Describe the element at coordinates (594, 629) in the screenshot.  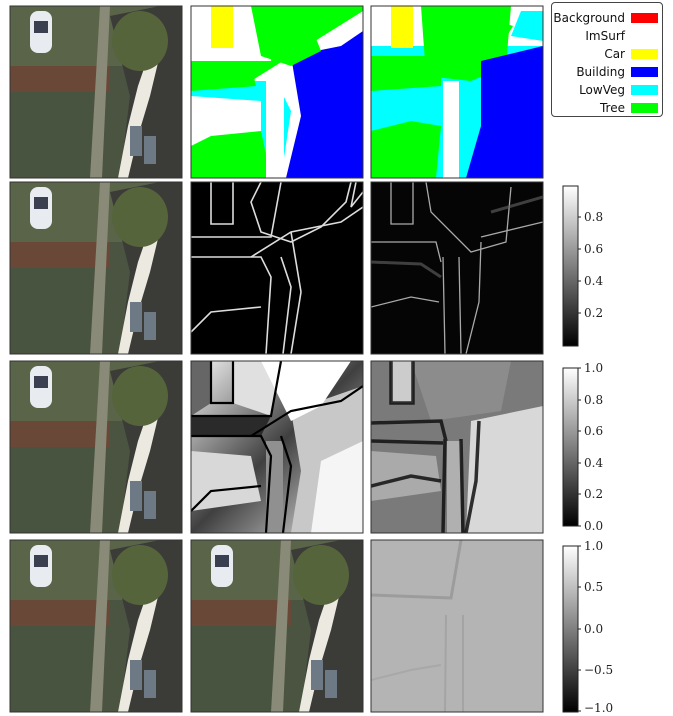
I see `colorbar-3-tick: 0.0` at that location.